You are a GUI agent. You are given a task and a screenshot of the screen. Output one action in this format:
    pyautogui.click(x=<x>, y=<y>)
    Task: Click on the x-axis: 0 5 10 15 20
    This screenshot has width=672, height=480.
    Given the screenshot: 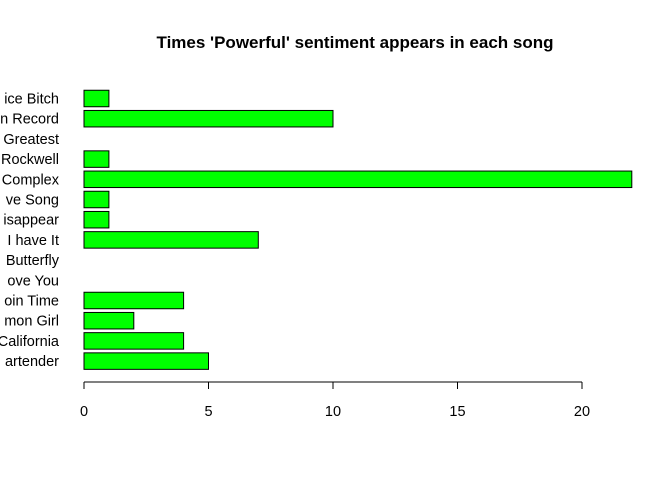 What is the action you would take?
    pyautogui.click(x=335, y=400)
    